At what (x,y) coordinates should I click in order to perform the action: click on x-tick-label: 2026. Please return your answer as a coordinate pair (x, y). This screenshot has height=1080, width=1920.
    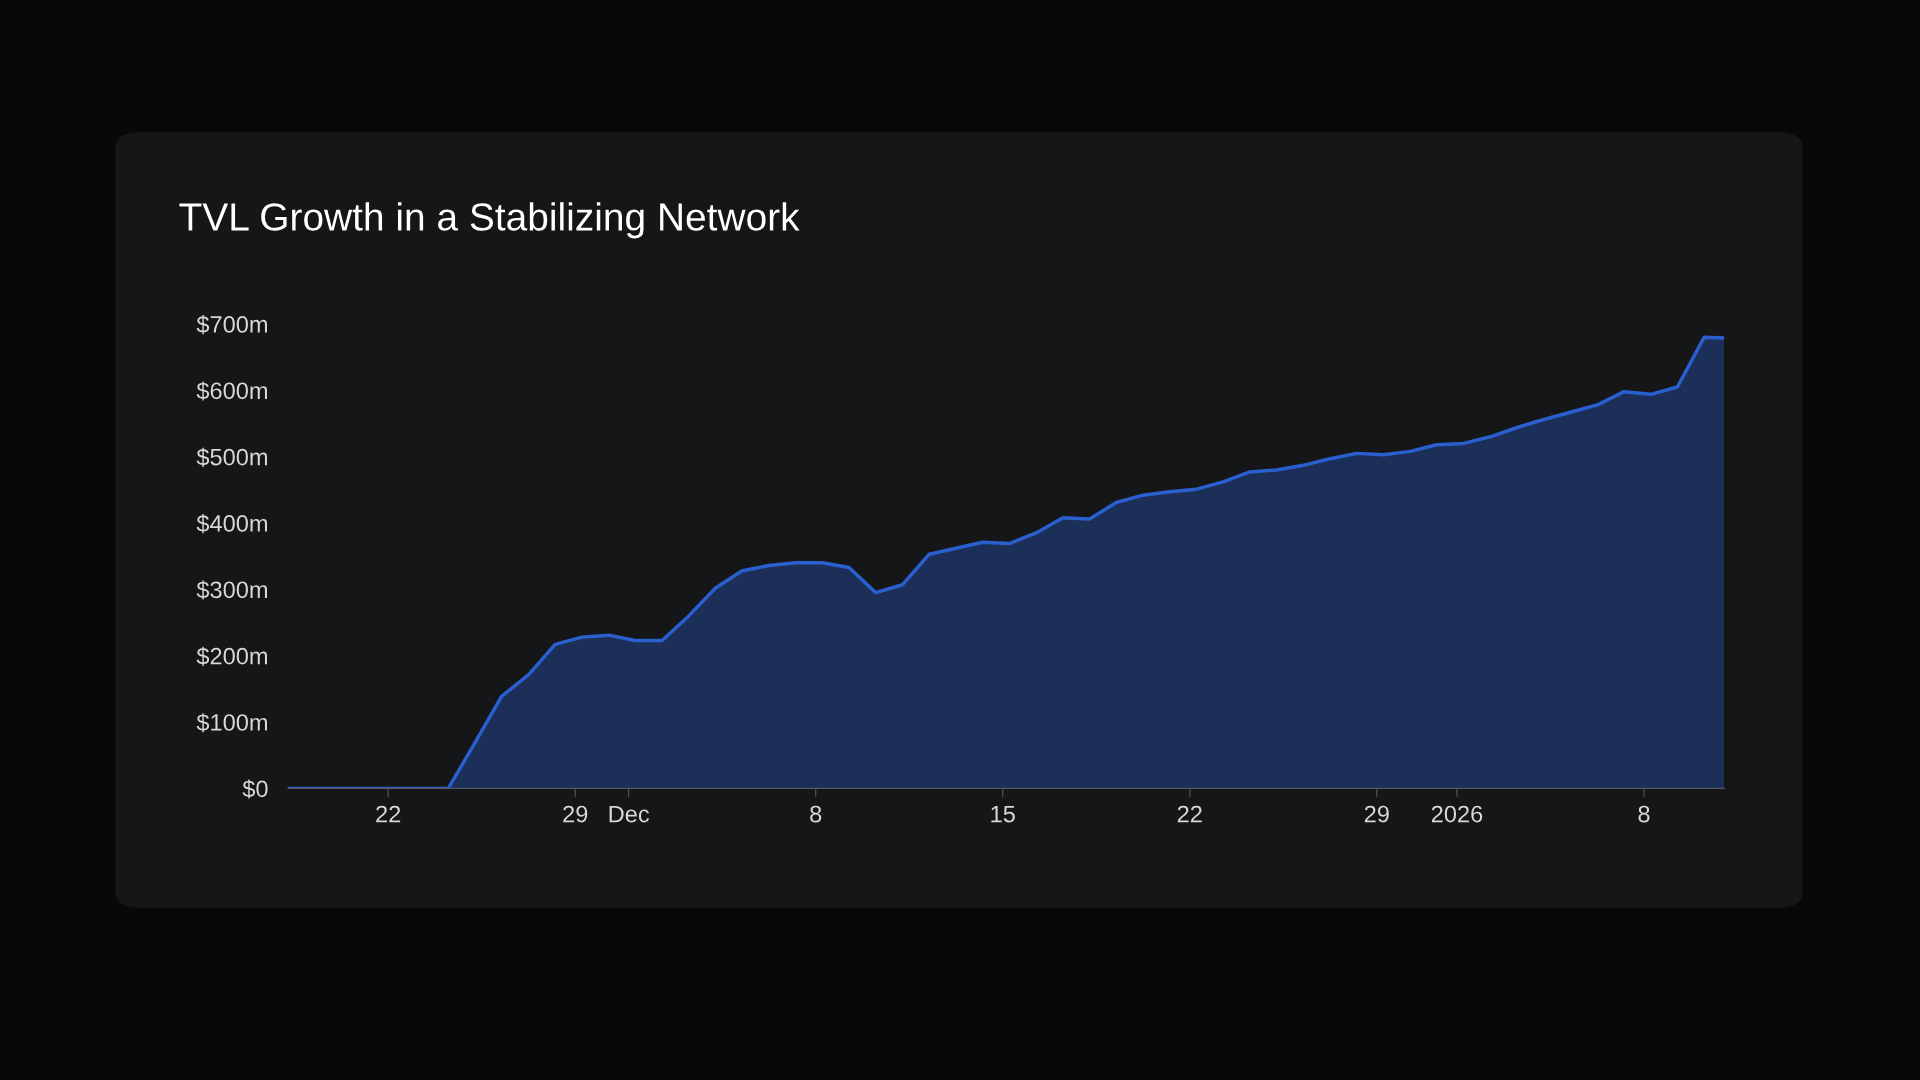
    Looking at the image, I should click on (1457, 814).